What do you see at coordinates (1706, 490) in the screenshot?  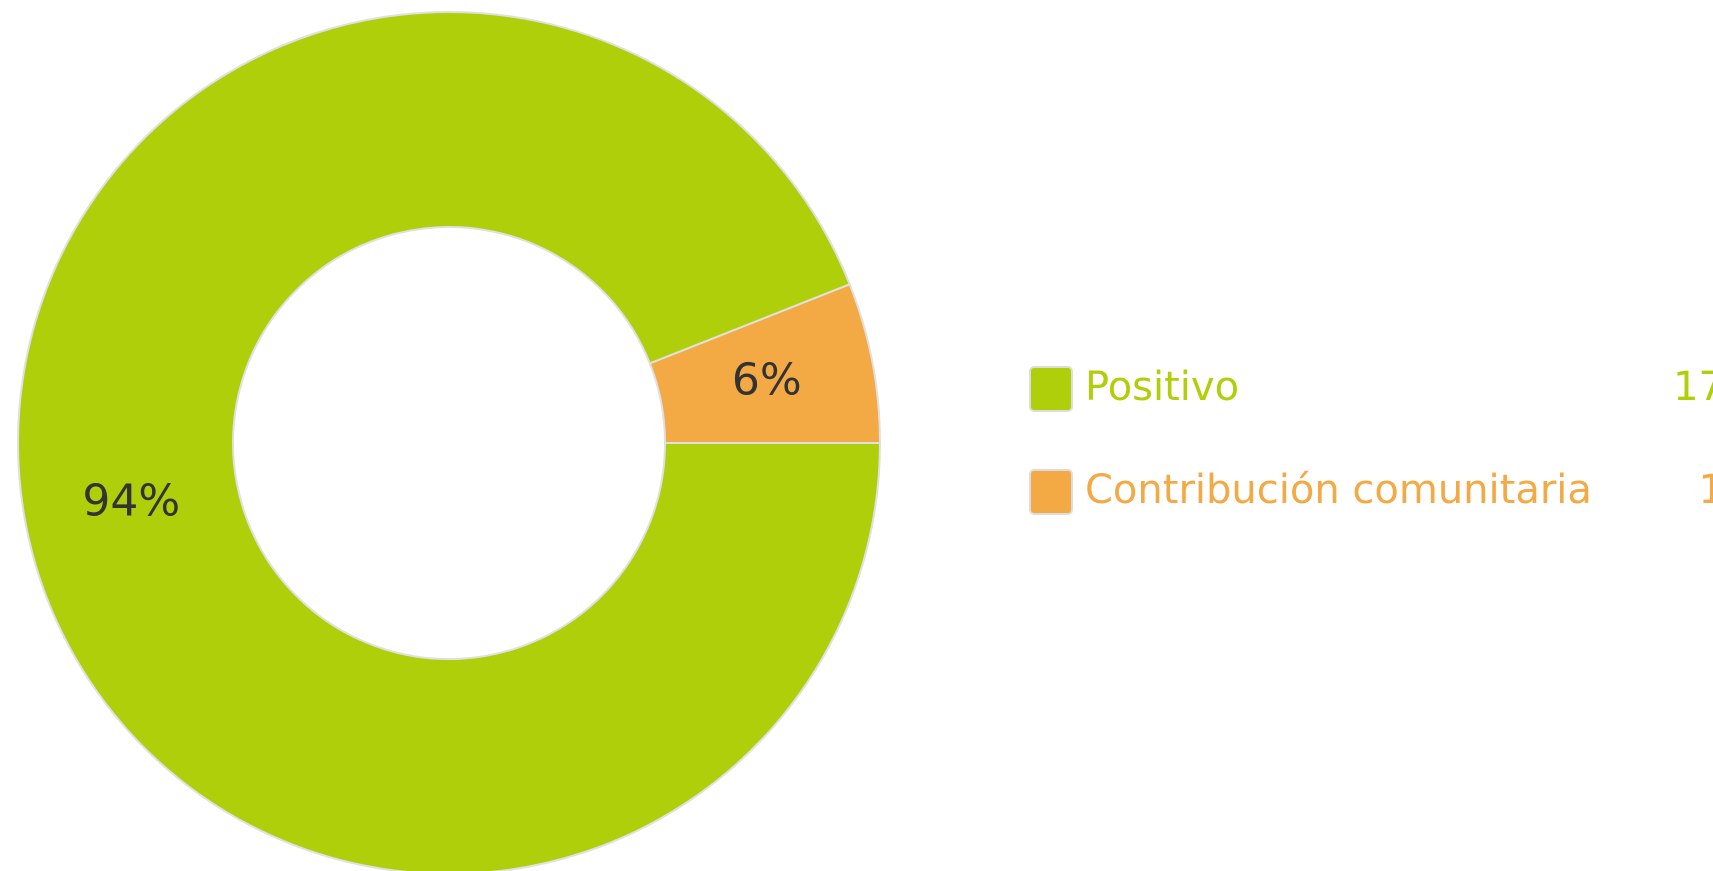 I see `legend-count: 1` at bounding box center [1706, 490].